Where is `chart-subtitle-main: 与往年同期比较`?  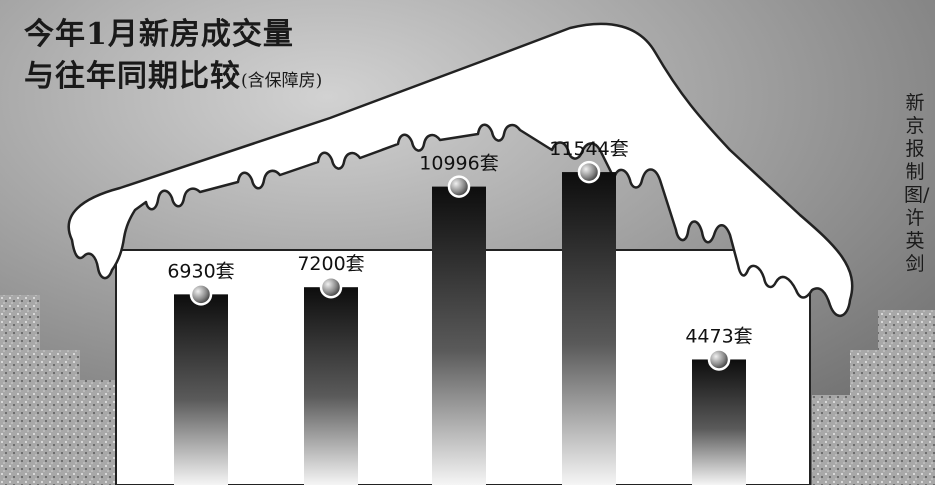
chart-subtitle-main: 与往年同期比较 is located at coordinates (132, 76).